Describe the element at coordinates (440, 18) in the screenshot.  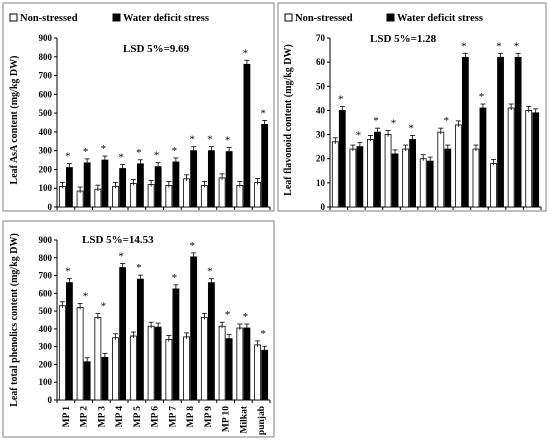
I see `flavonoid-legend-label-water-deficit: Water deficit stress` at that location.